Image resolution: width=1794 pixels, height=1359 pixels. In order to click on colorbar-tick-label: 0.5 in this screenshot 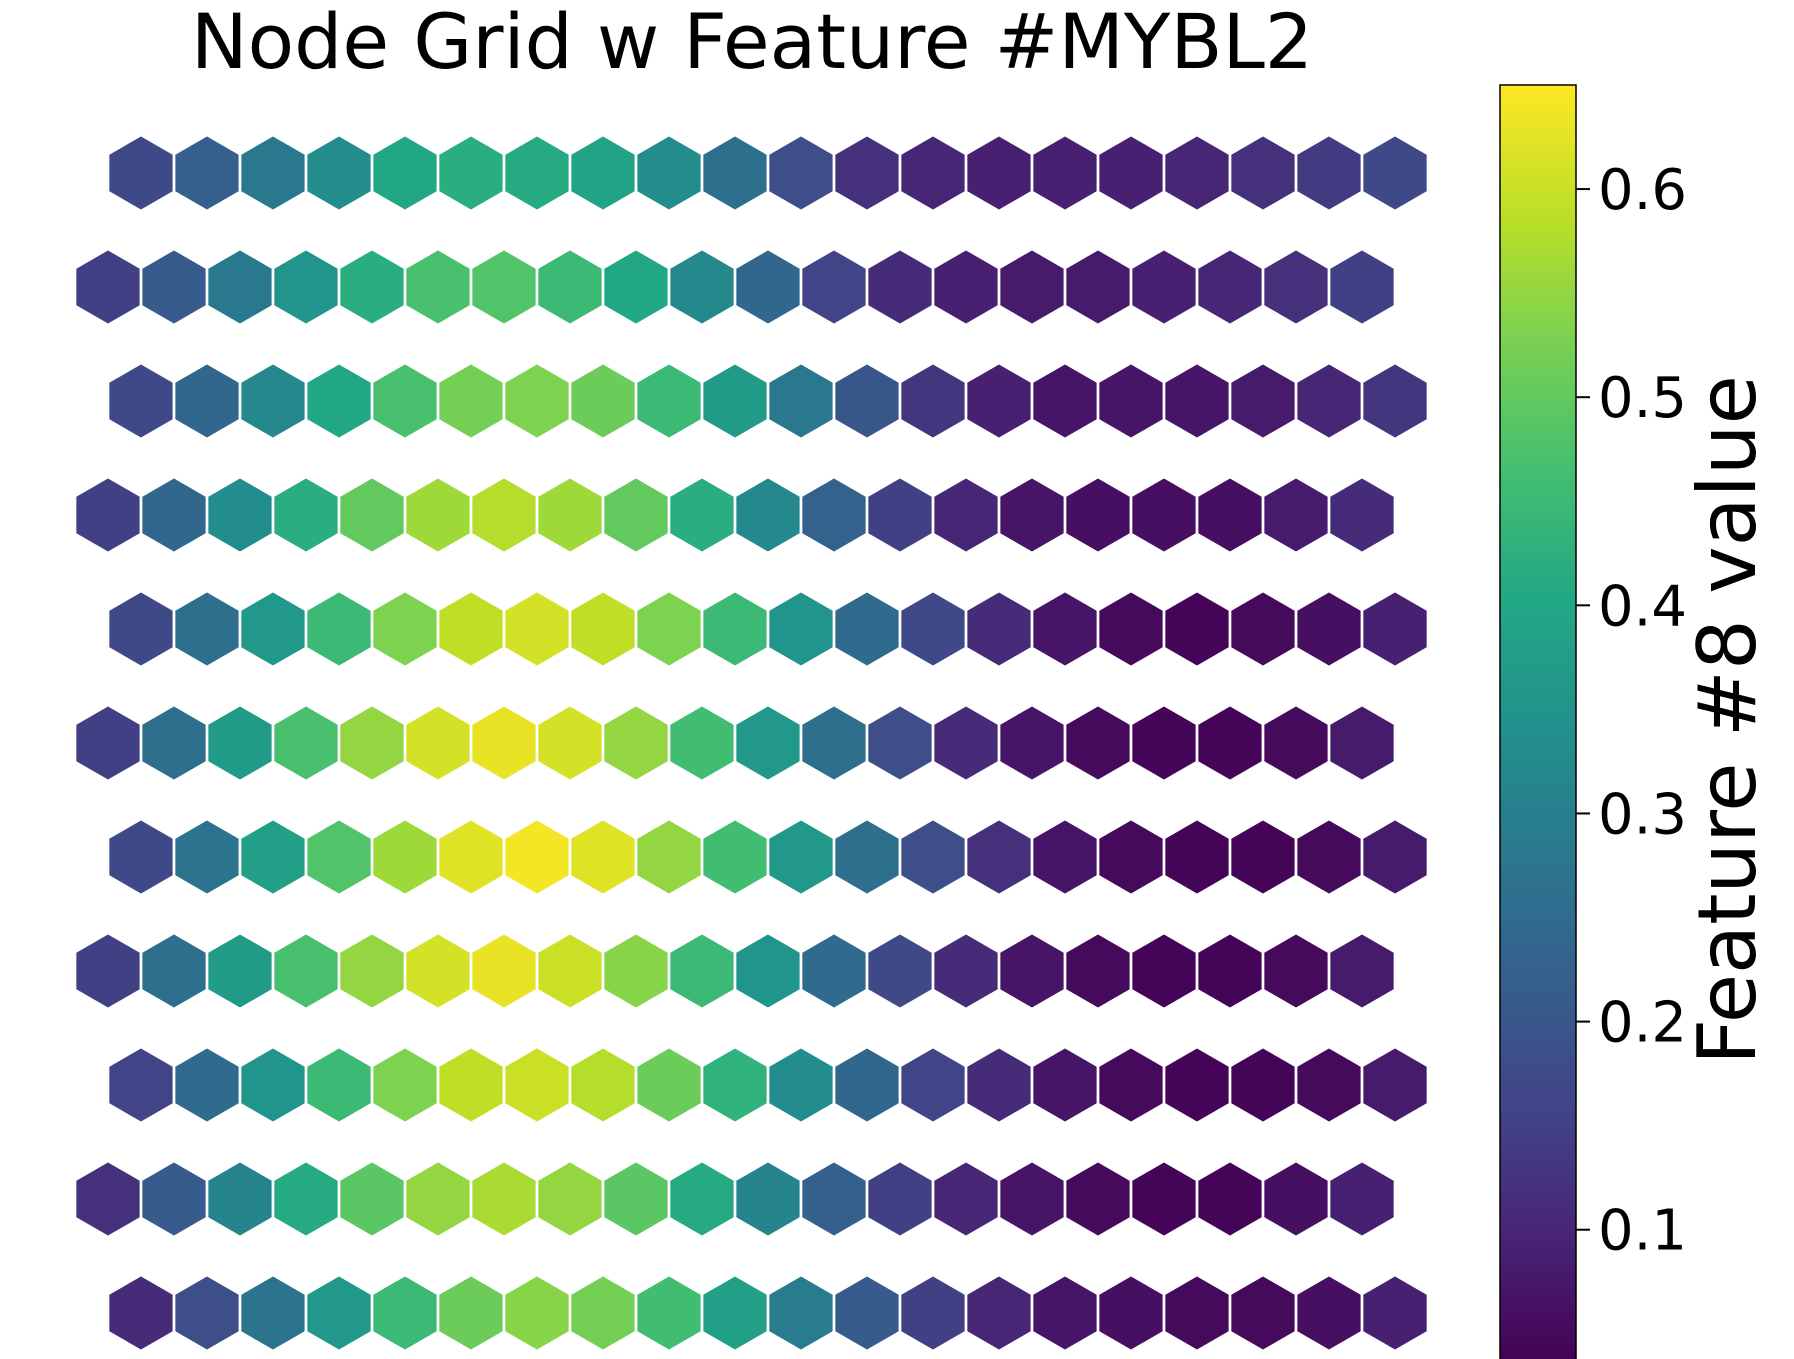, I will do `click(1642, 398)`.